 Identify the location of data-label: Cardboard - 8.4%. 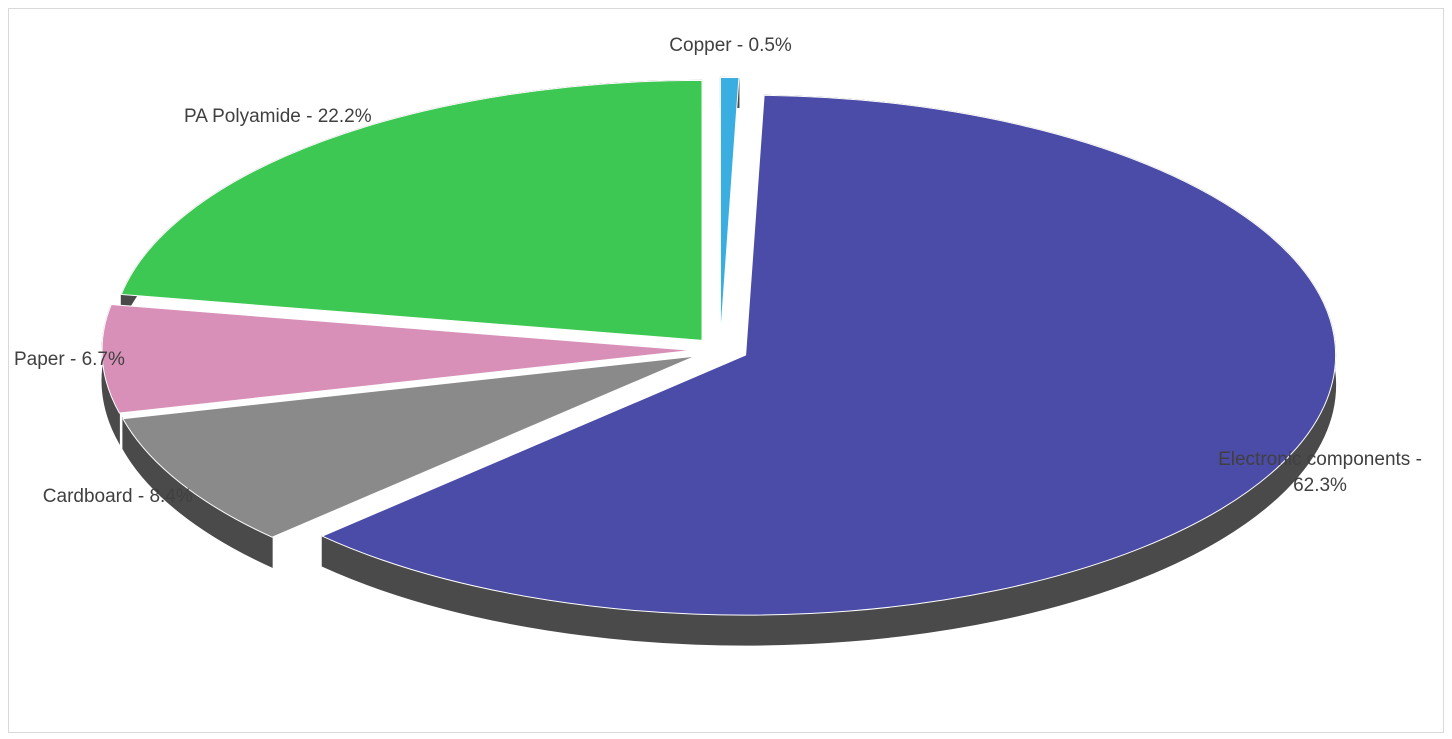
(117, 497).